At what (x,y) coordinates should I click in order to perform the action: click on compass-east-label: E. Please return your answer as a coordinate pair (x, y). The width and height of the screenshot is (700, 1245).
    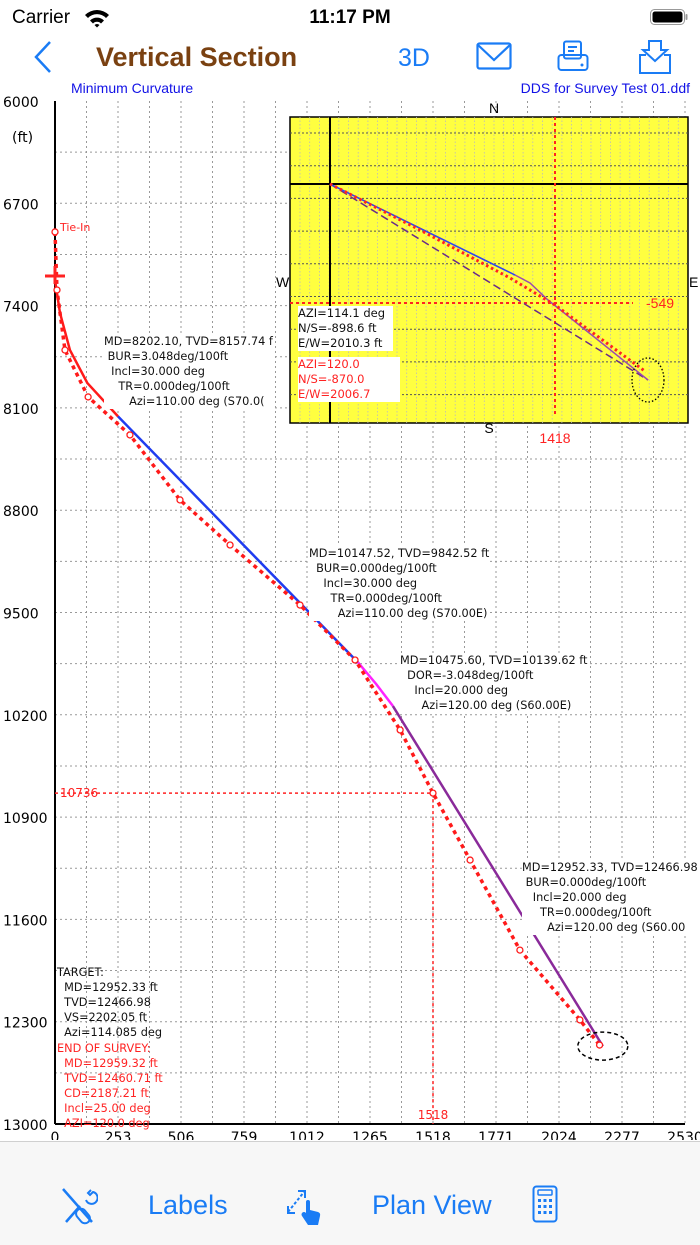
    Looking at the image, I should click on (693, 282).